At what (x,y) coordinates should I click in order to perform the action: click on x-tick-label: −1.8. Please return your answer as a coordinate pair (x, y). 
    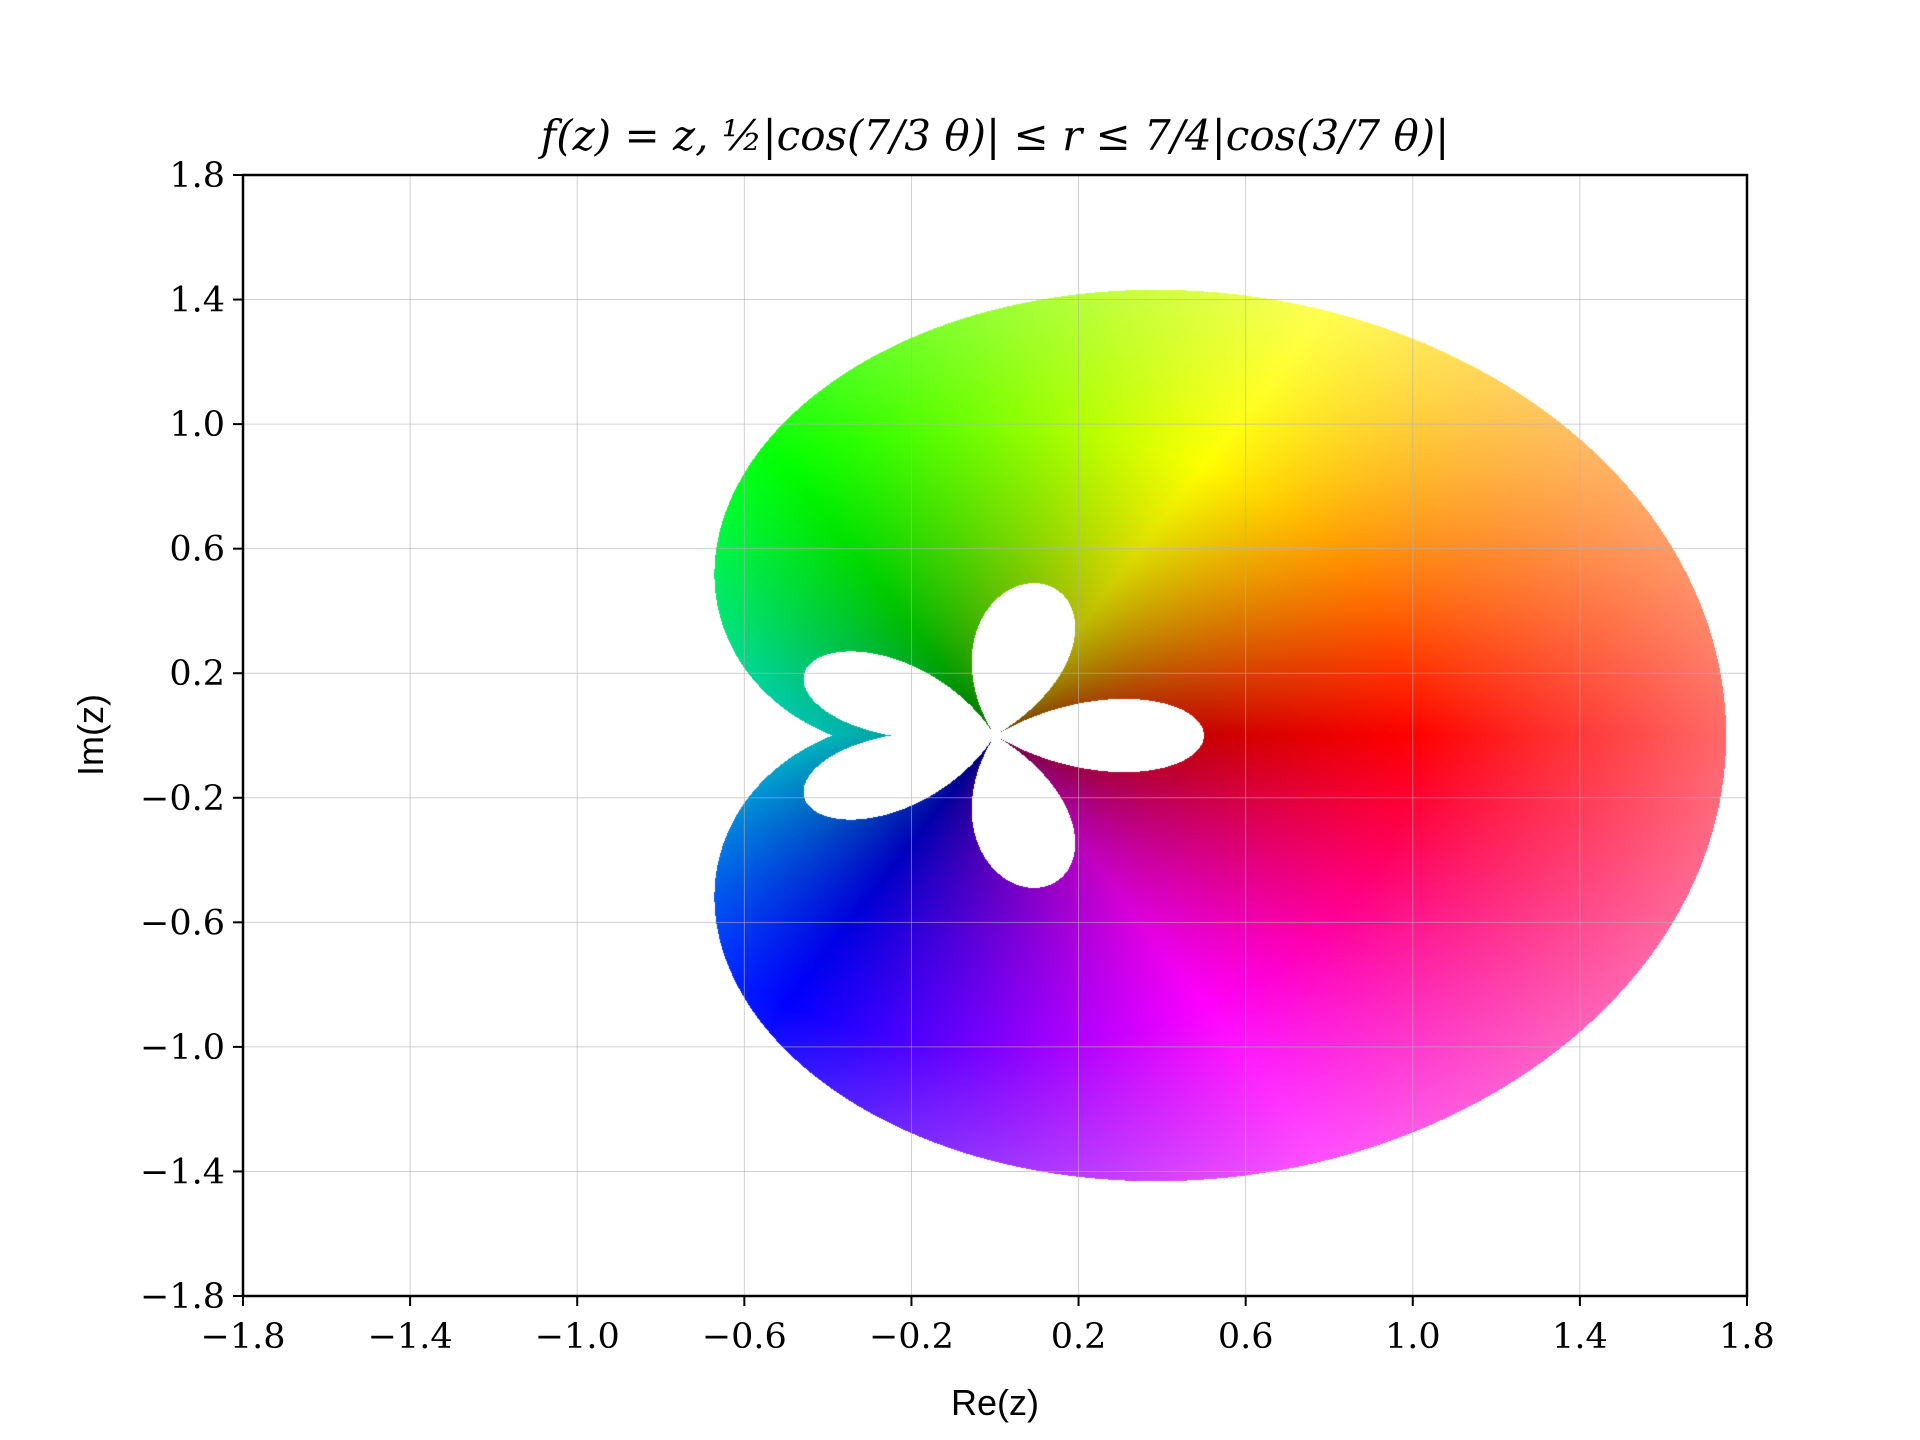
    Looking at the image, I should click on (243, 1337).